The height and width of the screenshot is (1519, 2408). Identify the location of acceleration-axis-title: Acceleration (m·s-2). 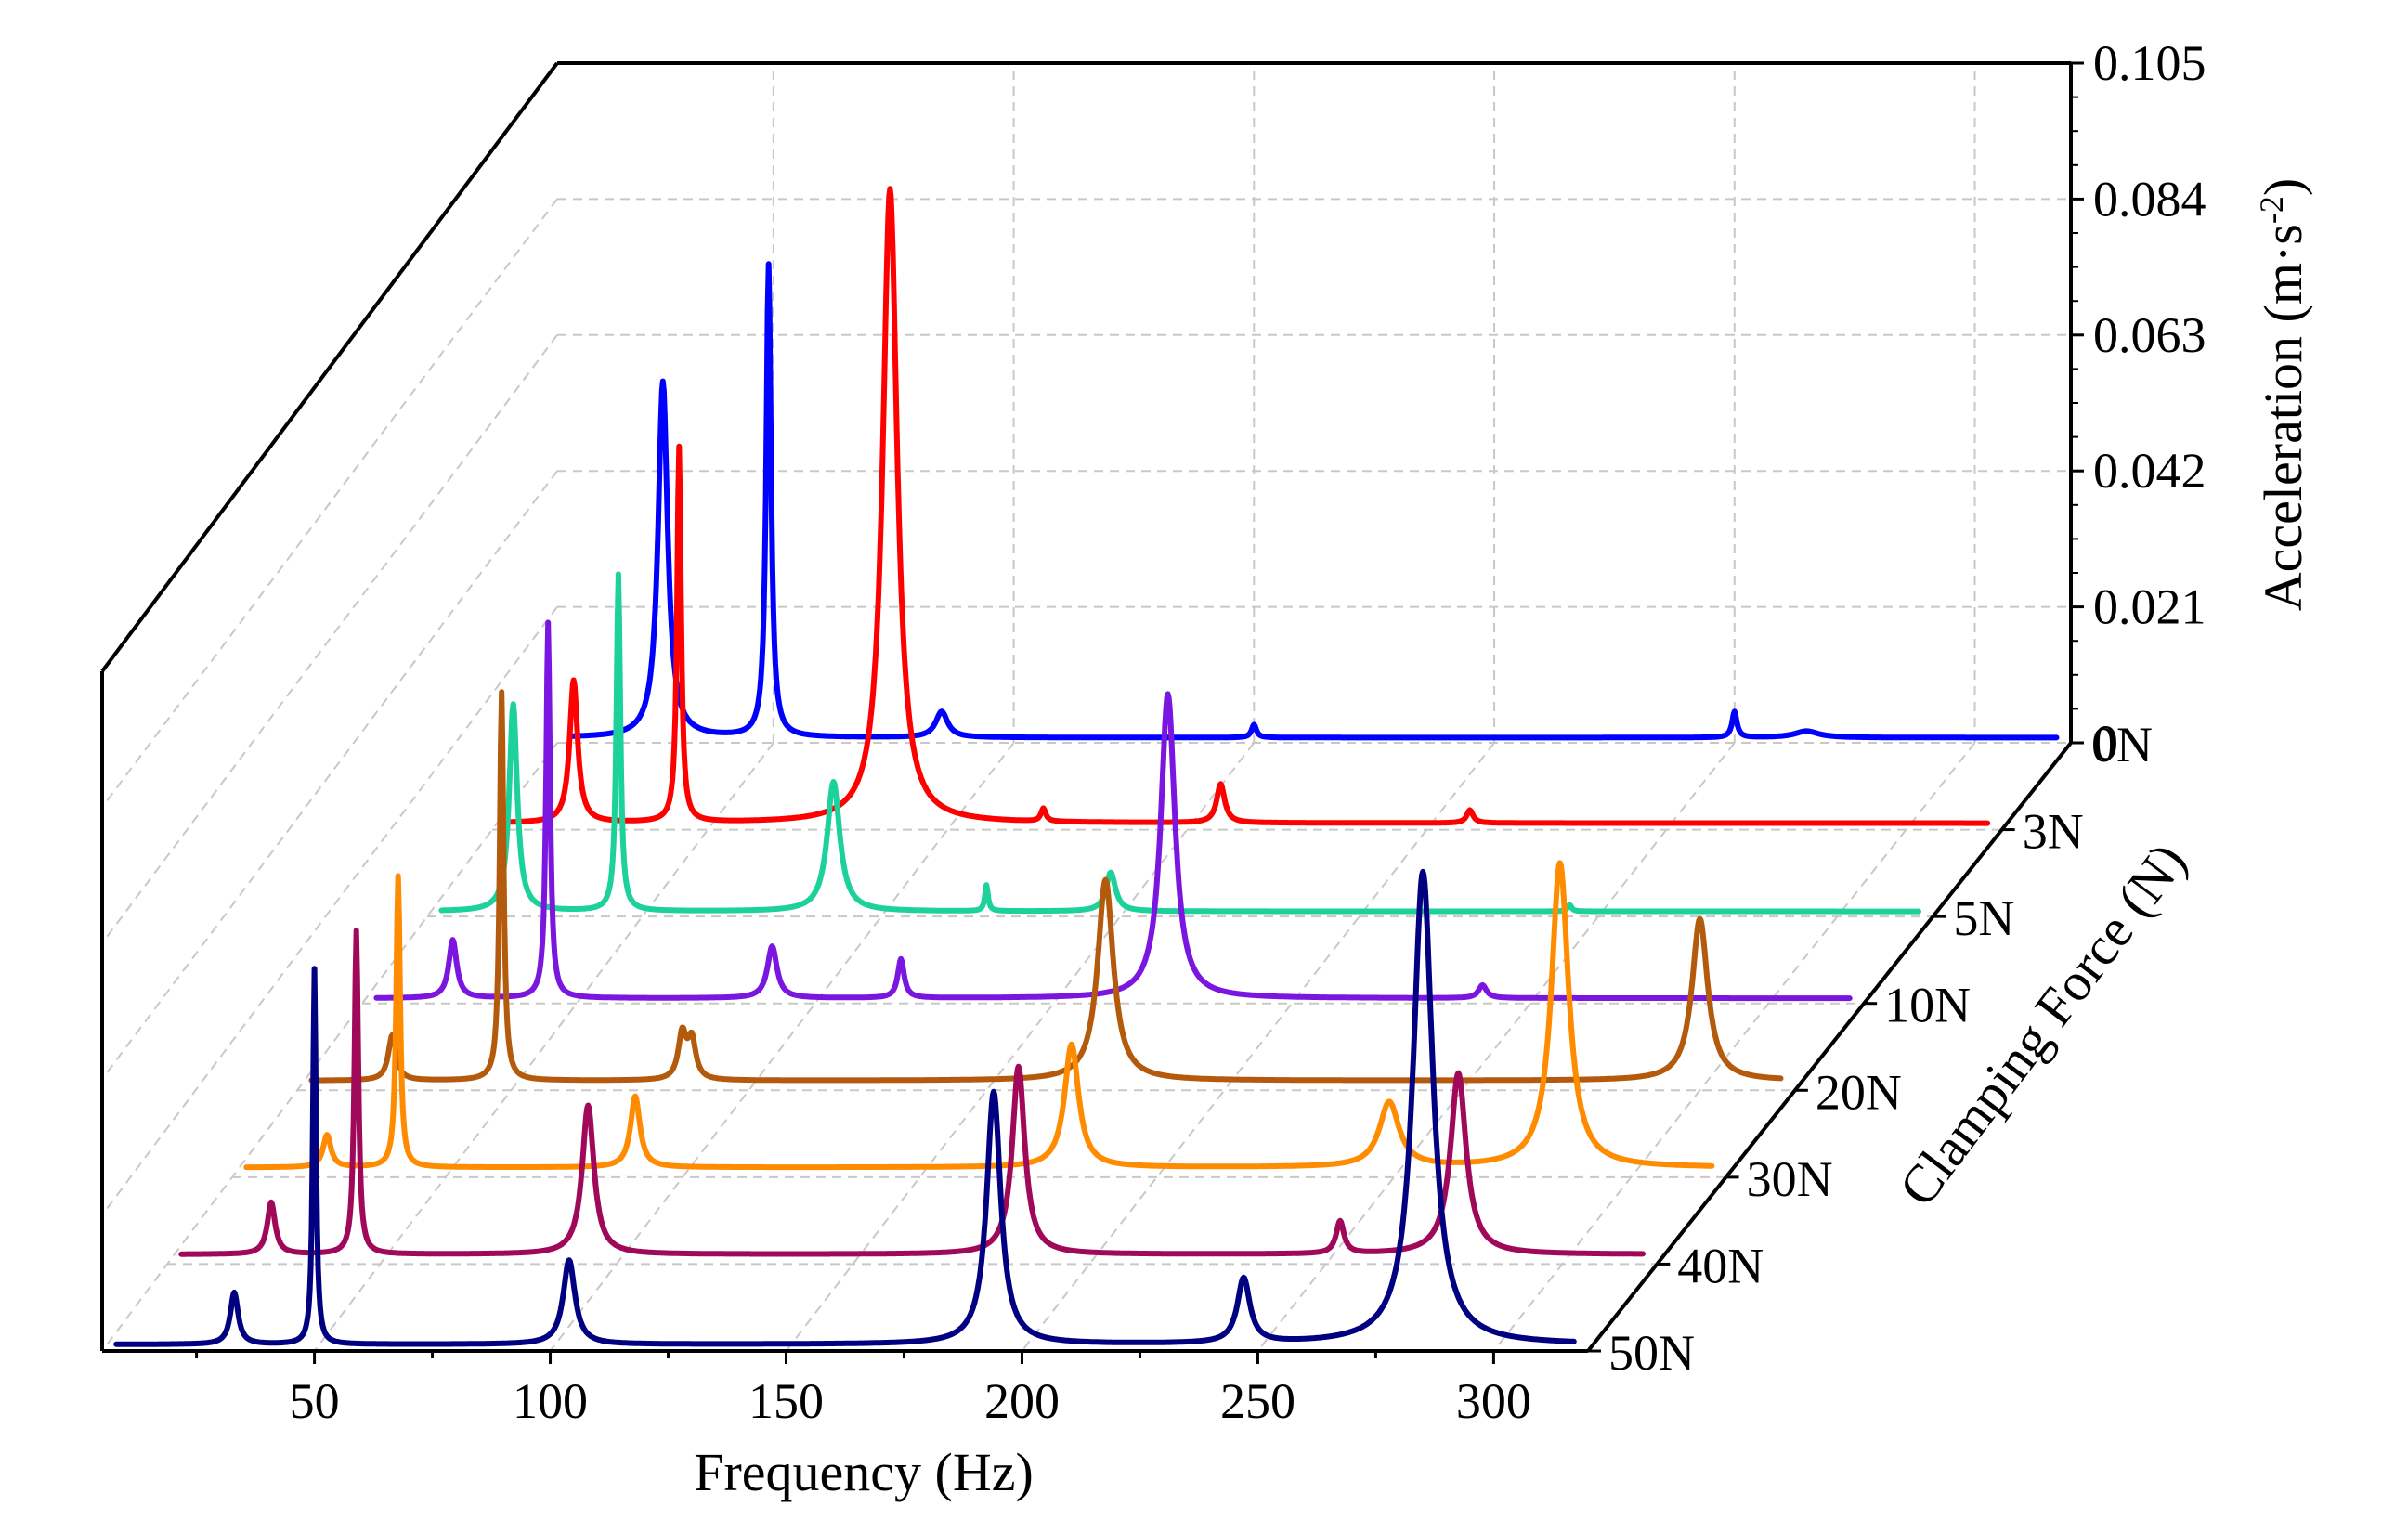
(2283, 394).